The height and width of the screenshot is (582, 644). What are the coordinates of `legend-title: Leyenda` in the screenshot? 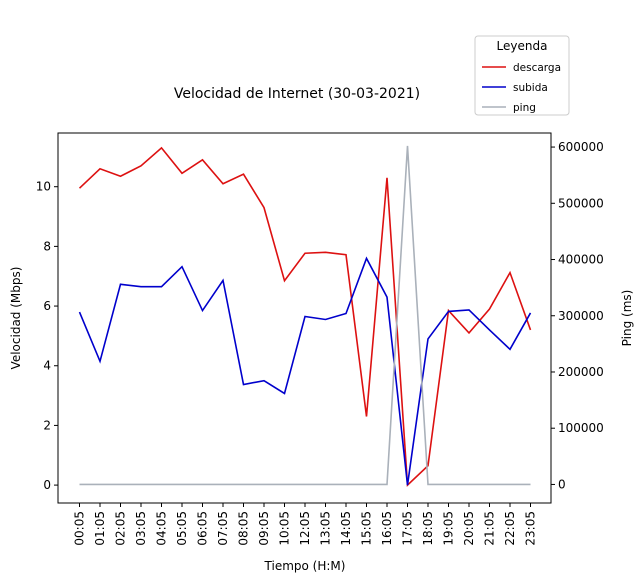 It's located at (522, 46).